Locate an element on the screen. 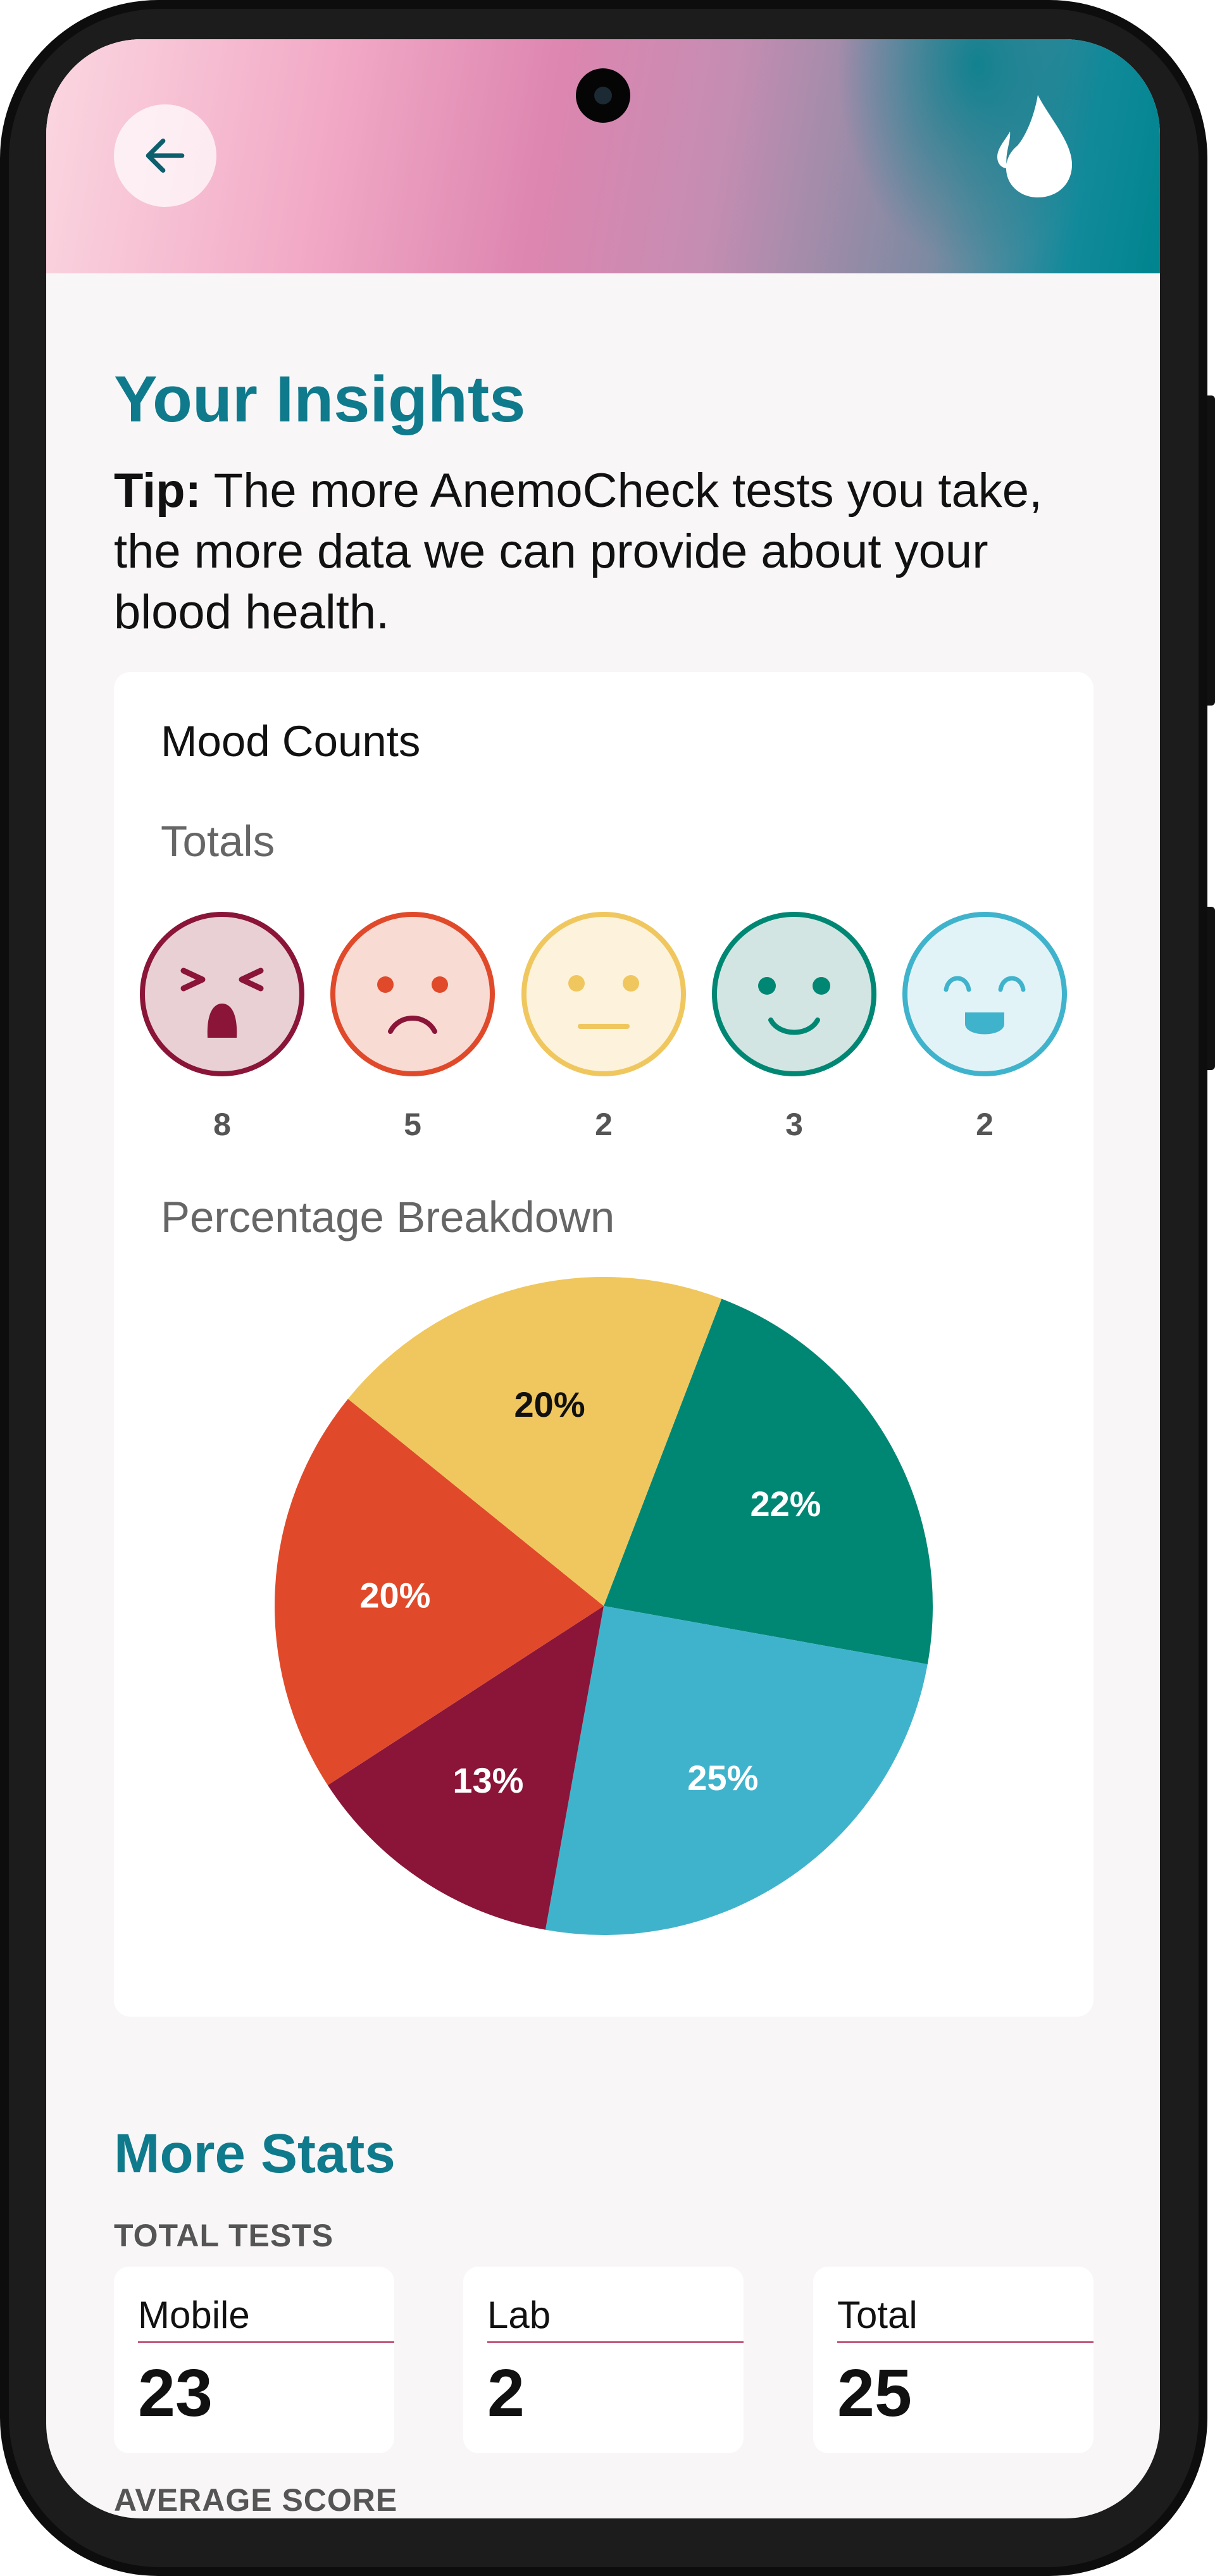 This screenshot has height=2576, width=1215. stat-card-mobile: Mobile 23 is located at coordinates (254, 2360).